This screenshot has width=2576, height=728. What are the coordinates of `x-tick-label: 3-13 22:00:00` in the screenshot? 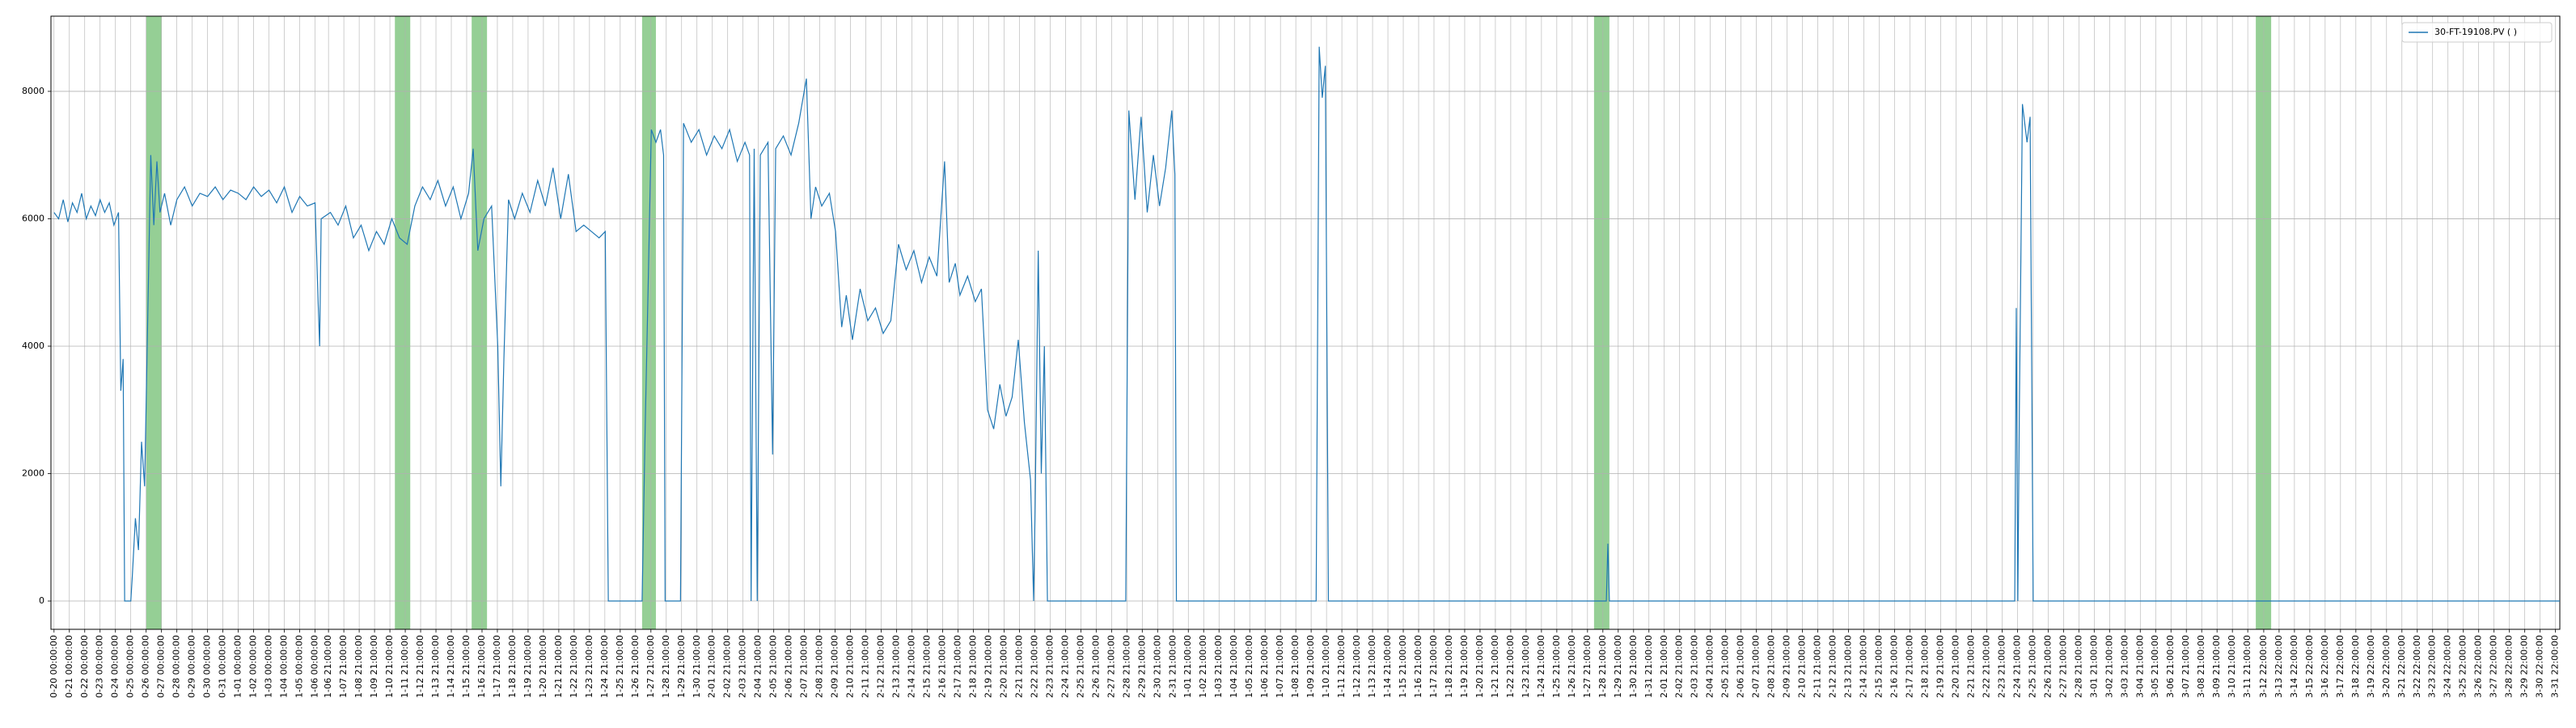 It's located at (2279, 666).